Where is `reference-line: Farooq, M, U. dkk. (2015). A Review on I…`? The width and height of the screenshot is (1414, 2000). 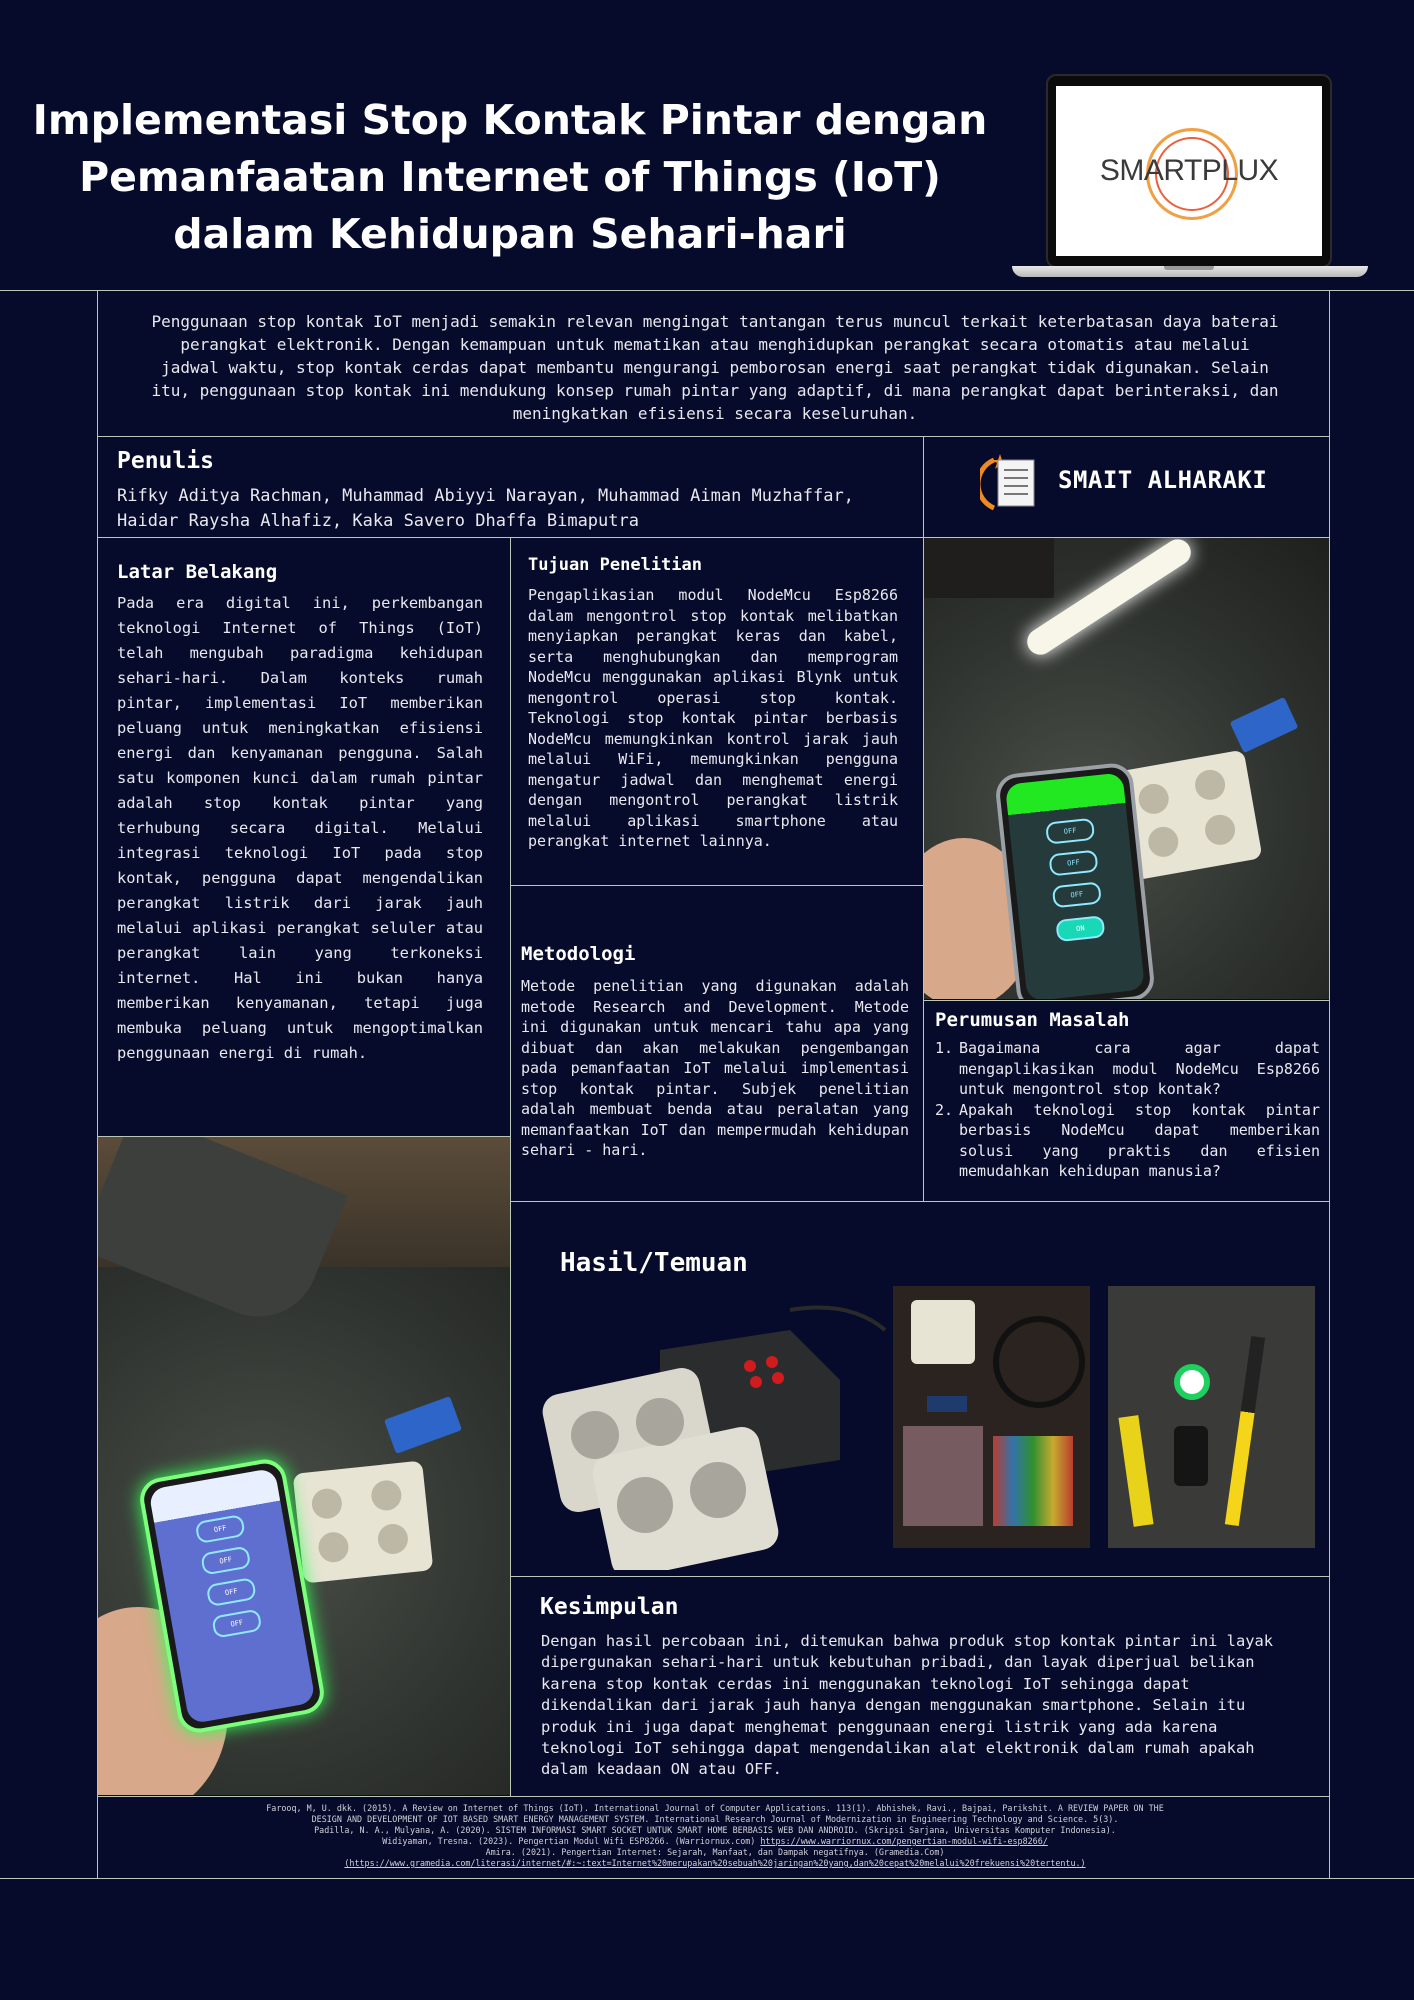 reference-line: Farooq, M, U. dkk. (2015). A Review on I… is located at coordinates (715, 1808).